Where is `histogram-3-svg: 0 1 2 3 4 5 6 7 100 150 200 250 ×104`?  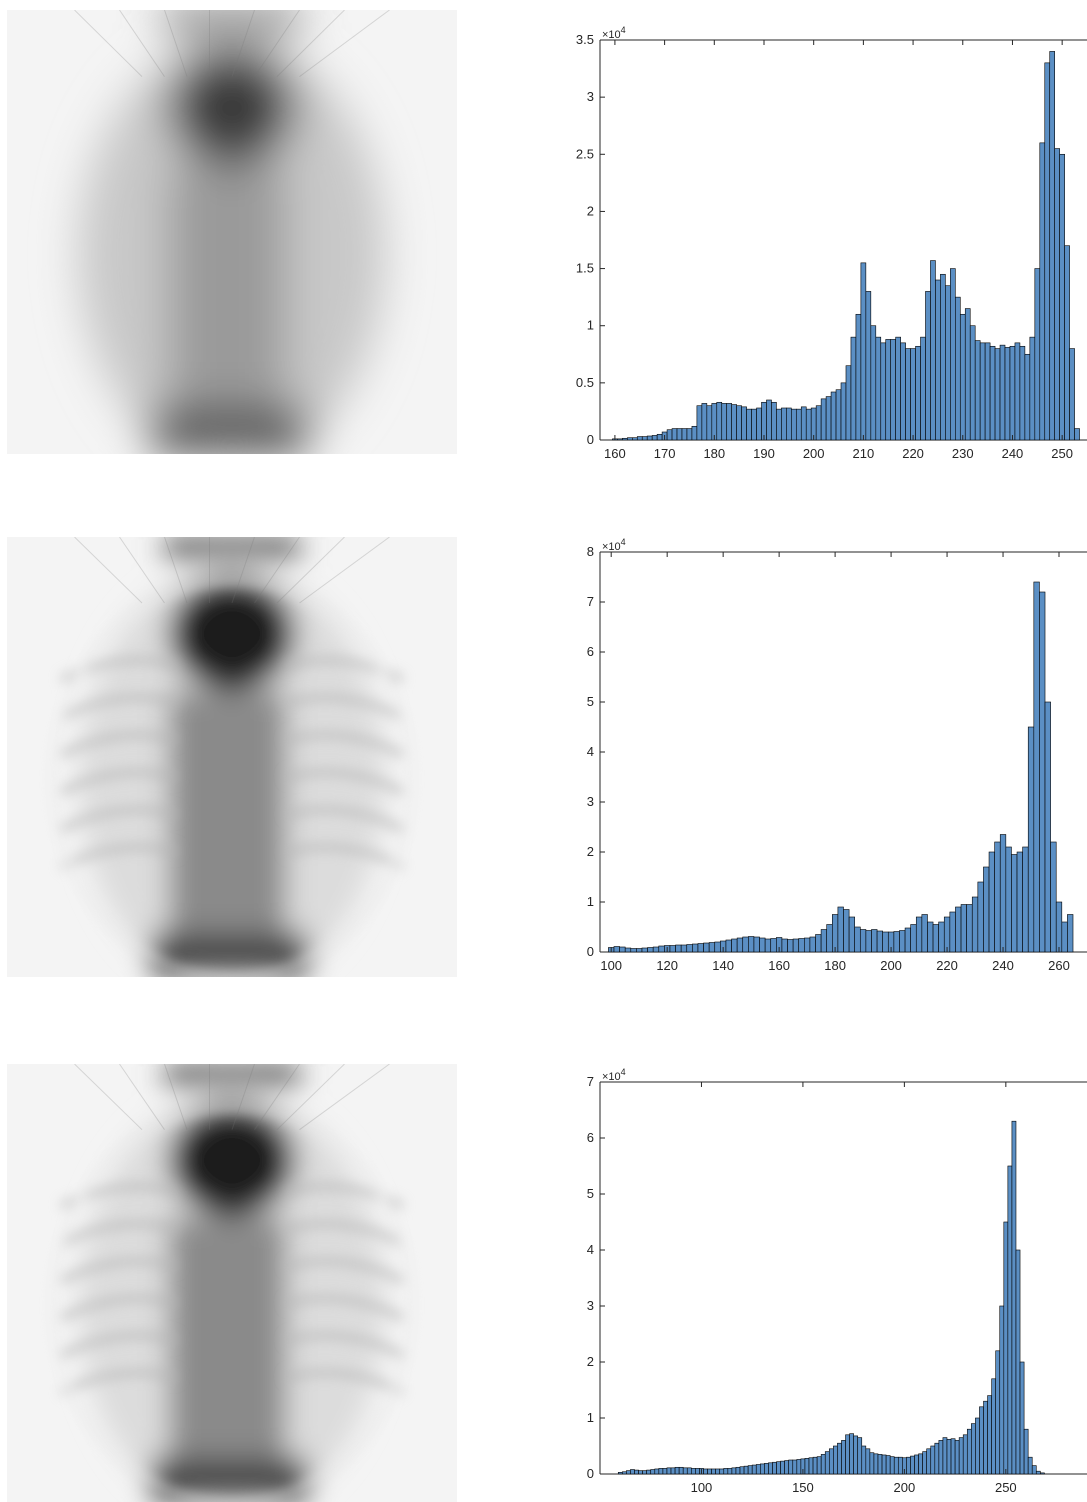
histogram-3-svg: 0 1 2 3 4 5 6 7 100 150 200 250 ×104 is located at coordinates (837, 1281).